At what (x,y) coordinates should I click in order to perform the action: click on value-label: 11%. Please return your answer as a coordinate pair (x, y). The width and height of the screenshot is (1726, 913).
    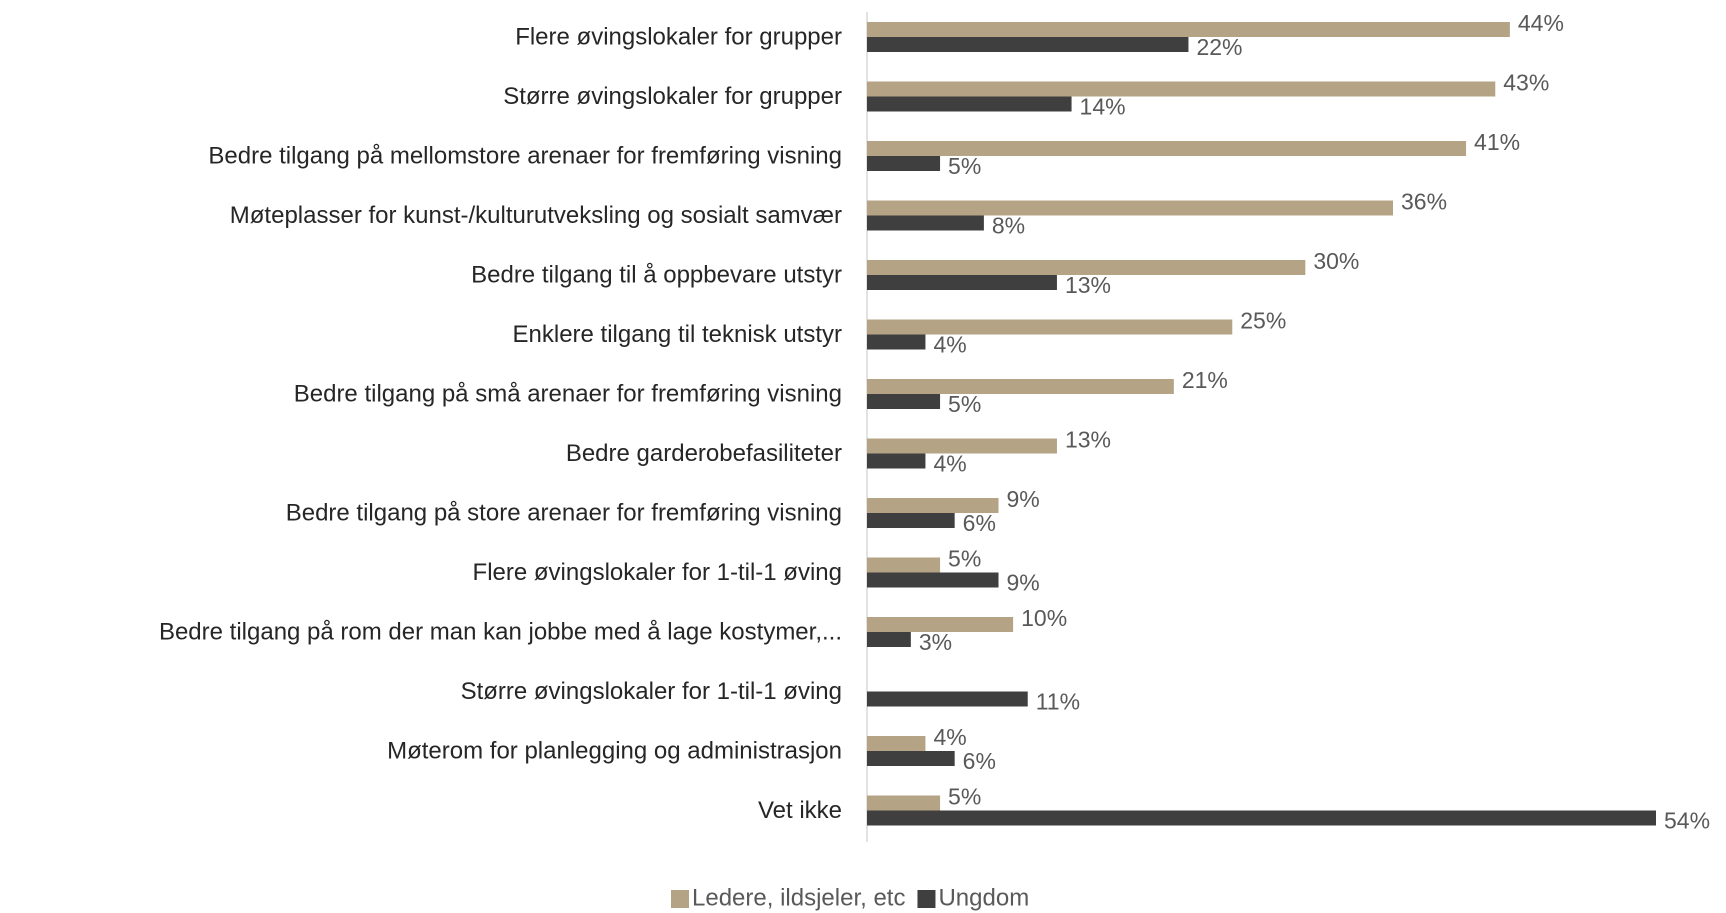
    Looking at the image, I should click on (1058, 702).